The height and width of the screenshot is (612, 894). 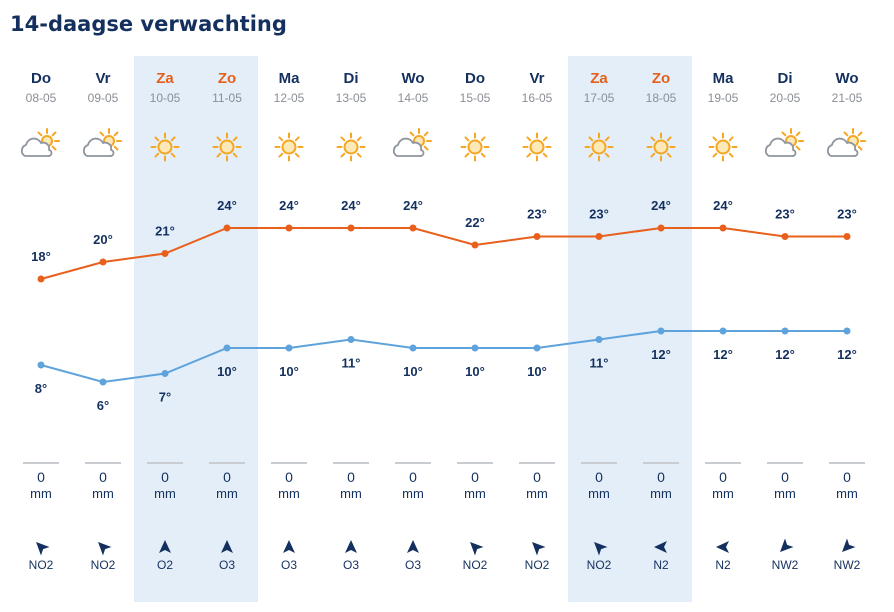 I want to click on max-temp-label: 24°, so click(x=661, y=205).